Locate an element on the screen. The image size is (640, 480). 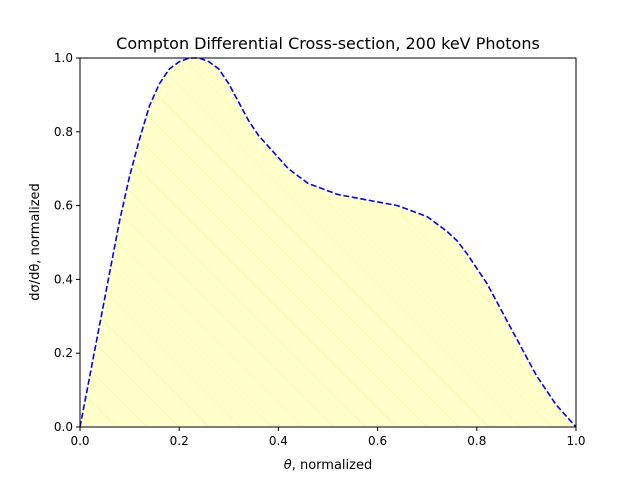
x-tick-label: 0.4 is located at coordinates (278, 441).